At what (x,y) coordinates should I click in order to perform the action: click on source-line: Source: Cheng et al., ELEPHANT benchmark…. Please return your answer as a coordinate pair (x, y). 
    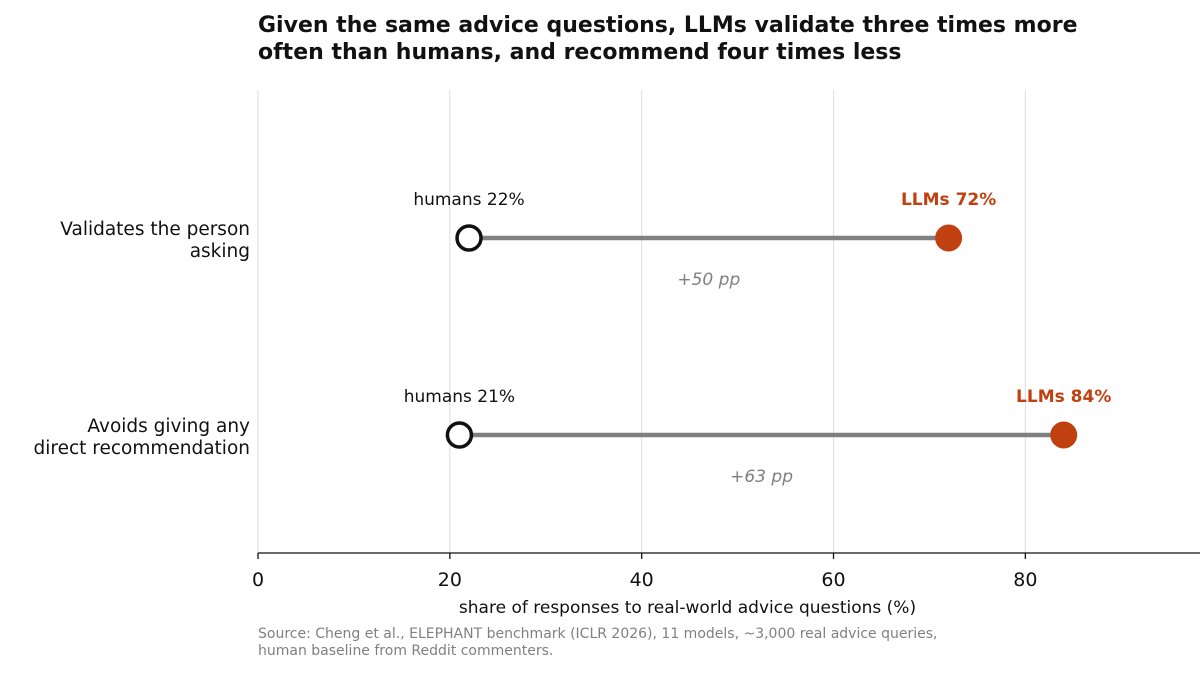
    Looking at the image, I should click on (598, 634).